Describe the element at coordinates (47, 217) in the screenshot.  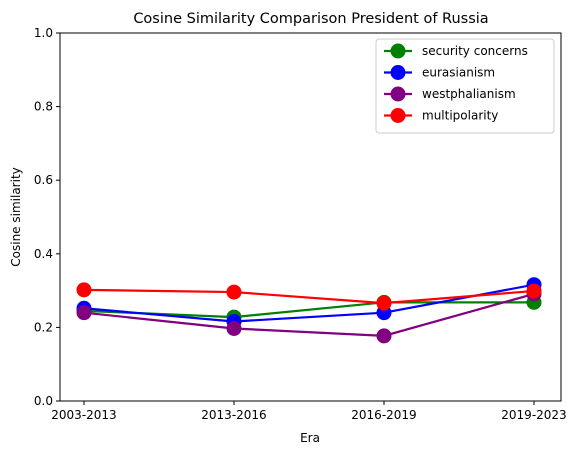
I see `y-axis: 0.0 0.2 0.4 0.6 0.8 1.0` at that location.